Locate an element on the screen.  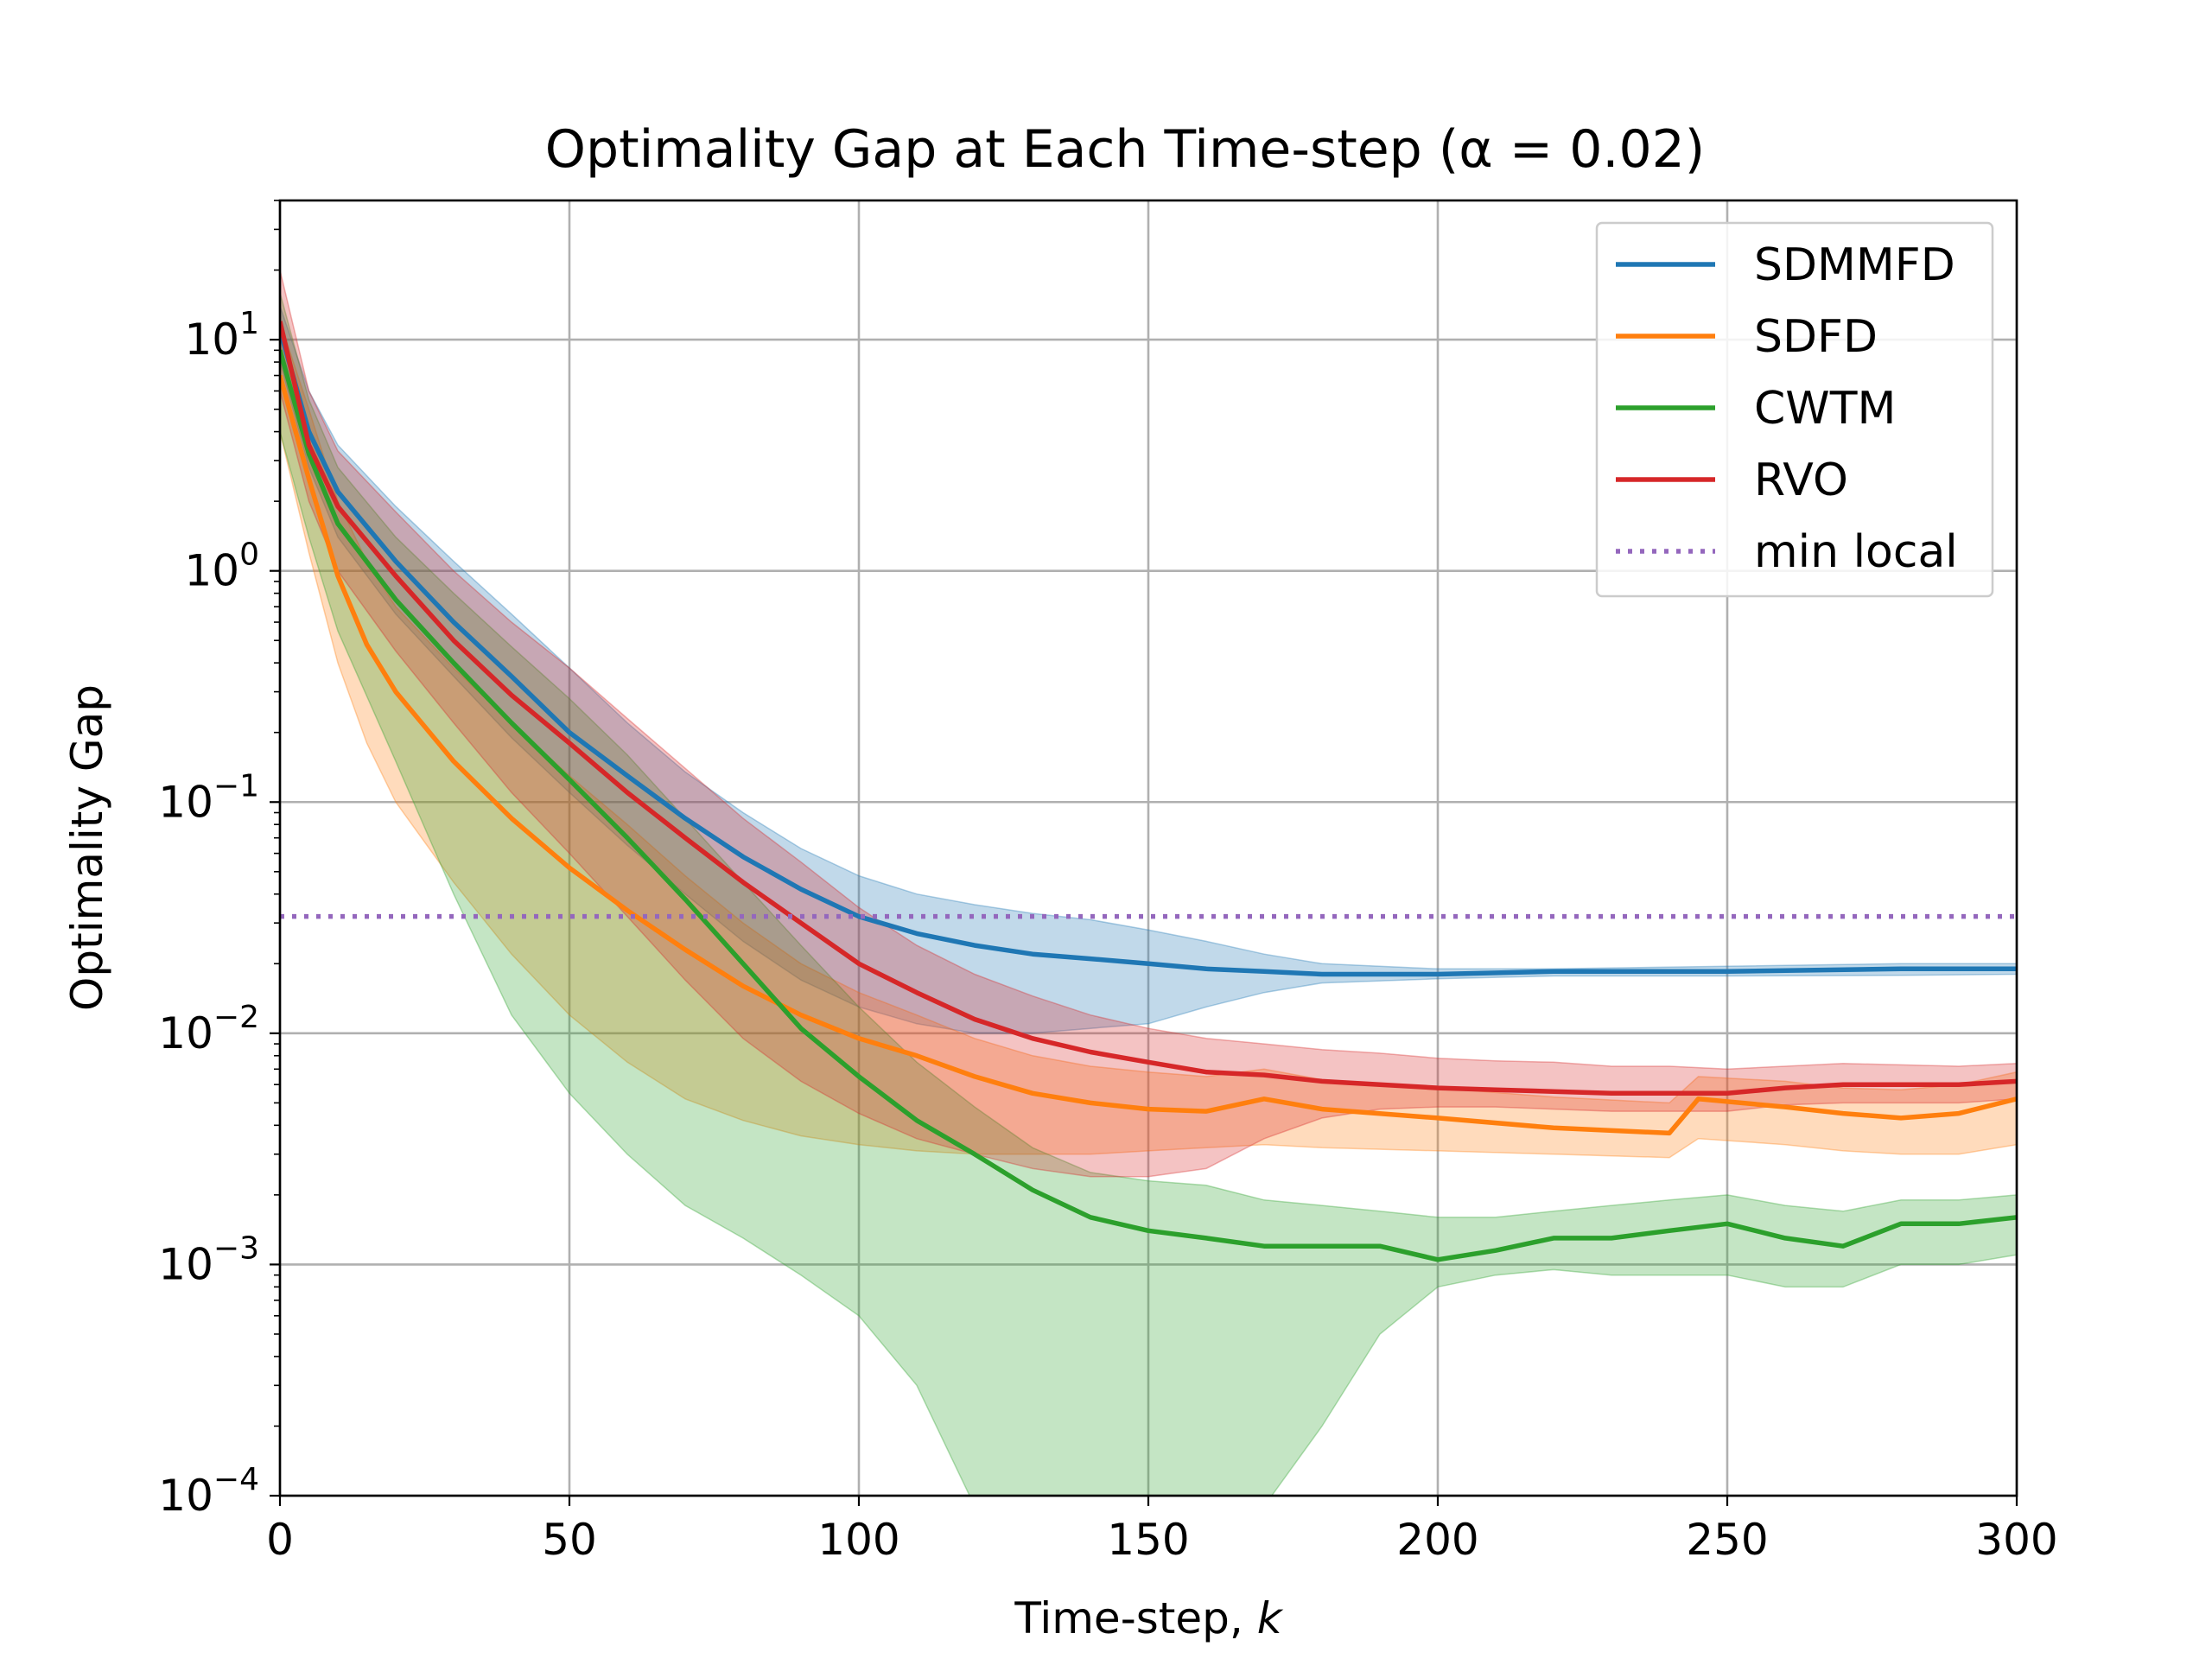
x-axis-label: Time-step, k is located at coordinates (1148, 1618).